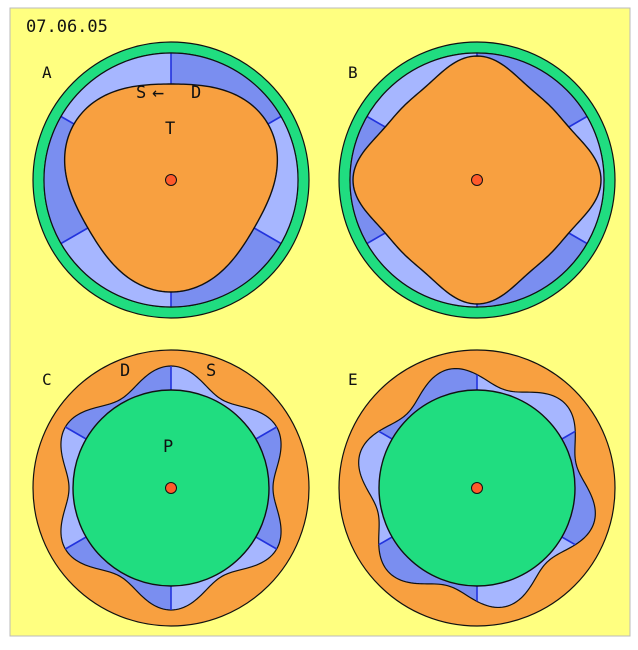 The image size is (638, 650). What do you see at coordinates (158, 92) in the screenshot?
I see `arrow-left-icon: ←` at bounding box center [158, 92].